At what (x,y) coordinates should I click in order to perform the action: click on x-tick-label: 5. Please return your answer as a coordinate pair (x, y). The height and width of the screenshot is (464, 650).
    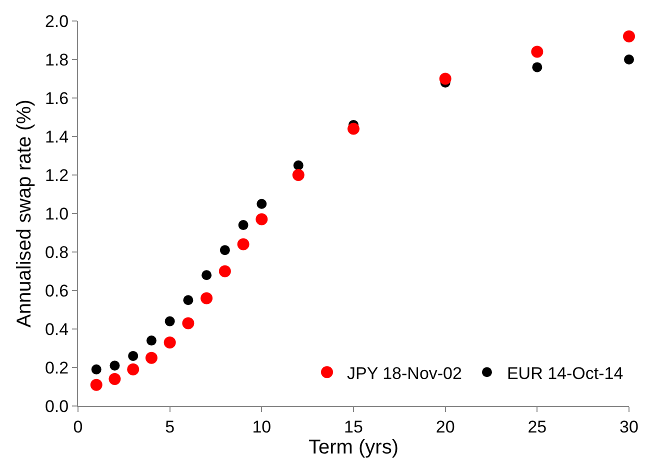
    Looking at the image, I should click on (170, 426).